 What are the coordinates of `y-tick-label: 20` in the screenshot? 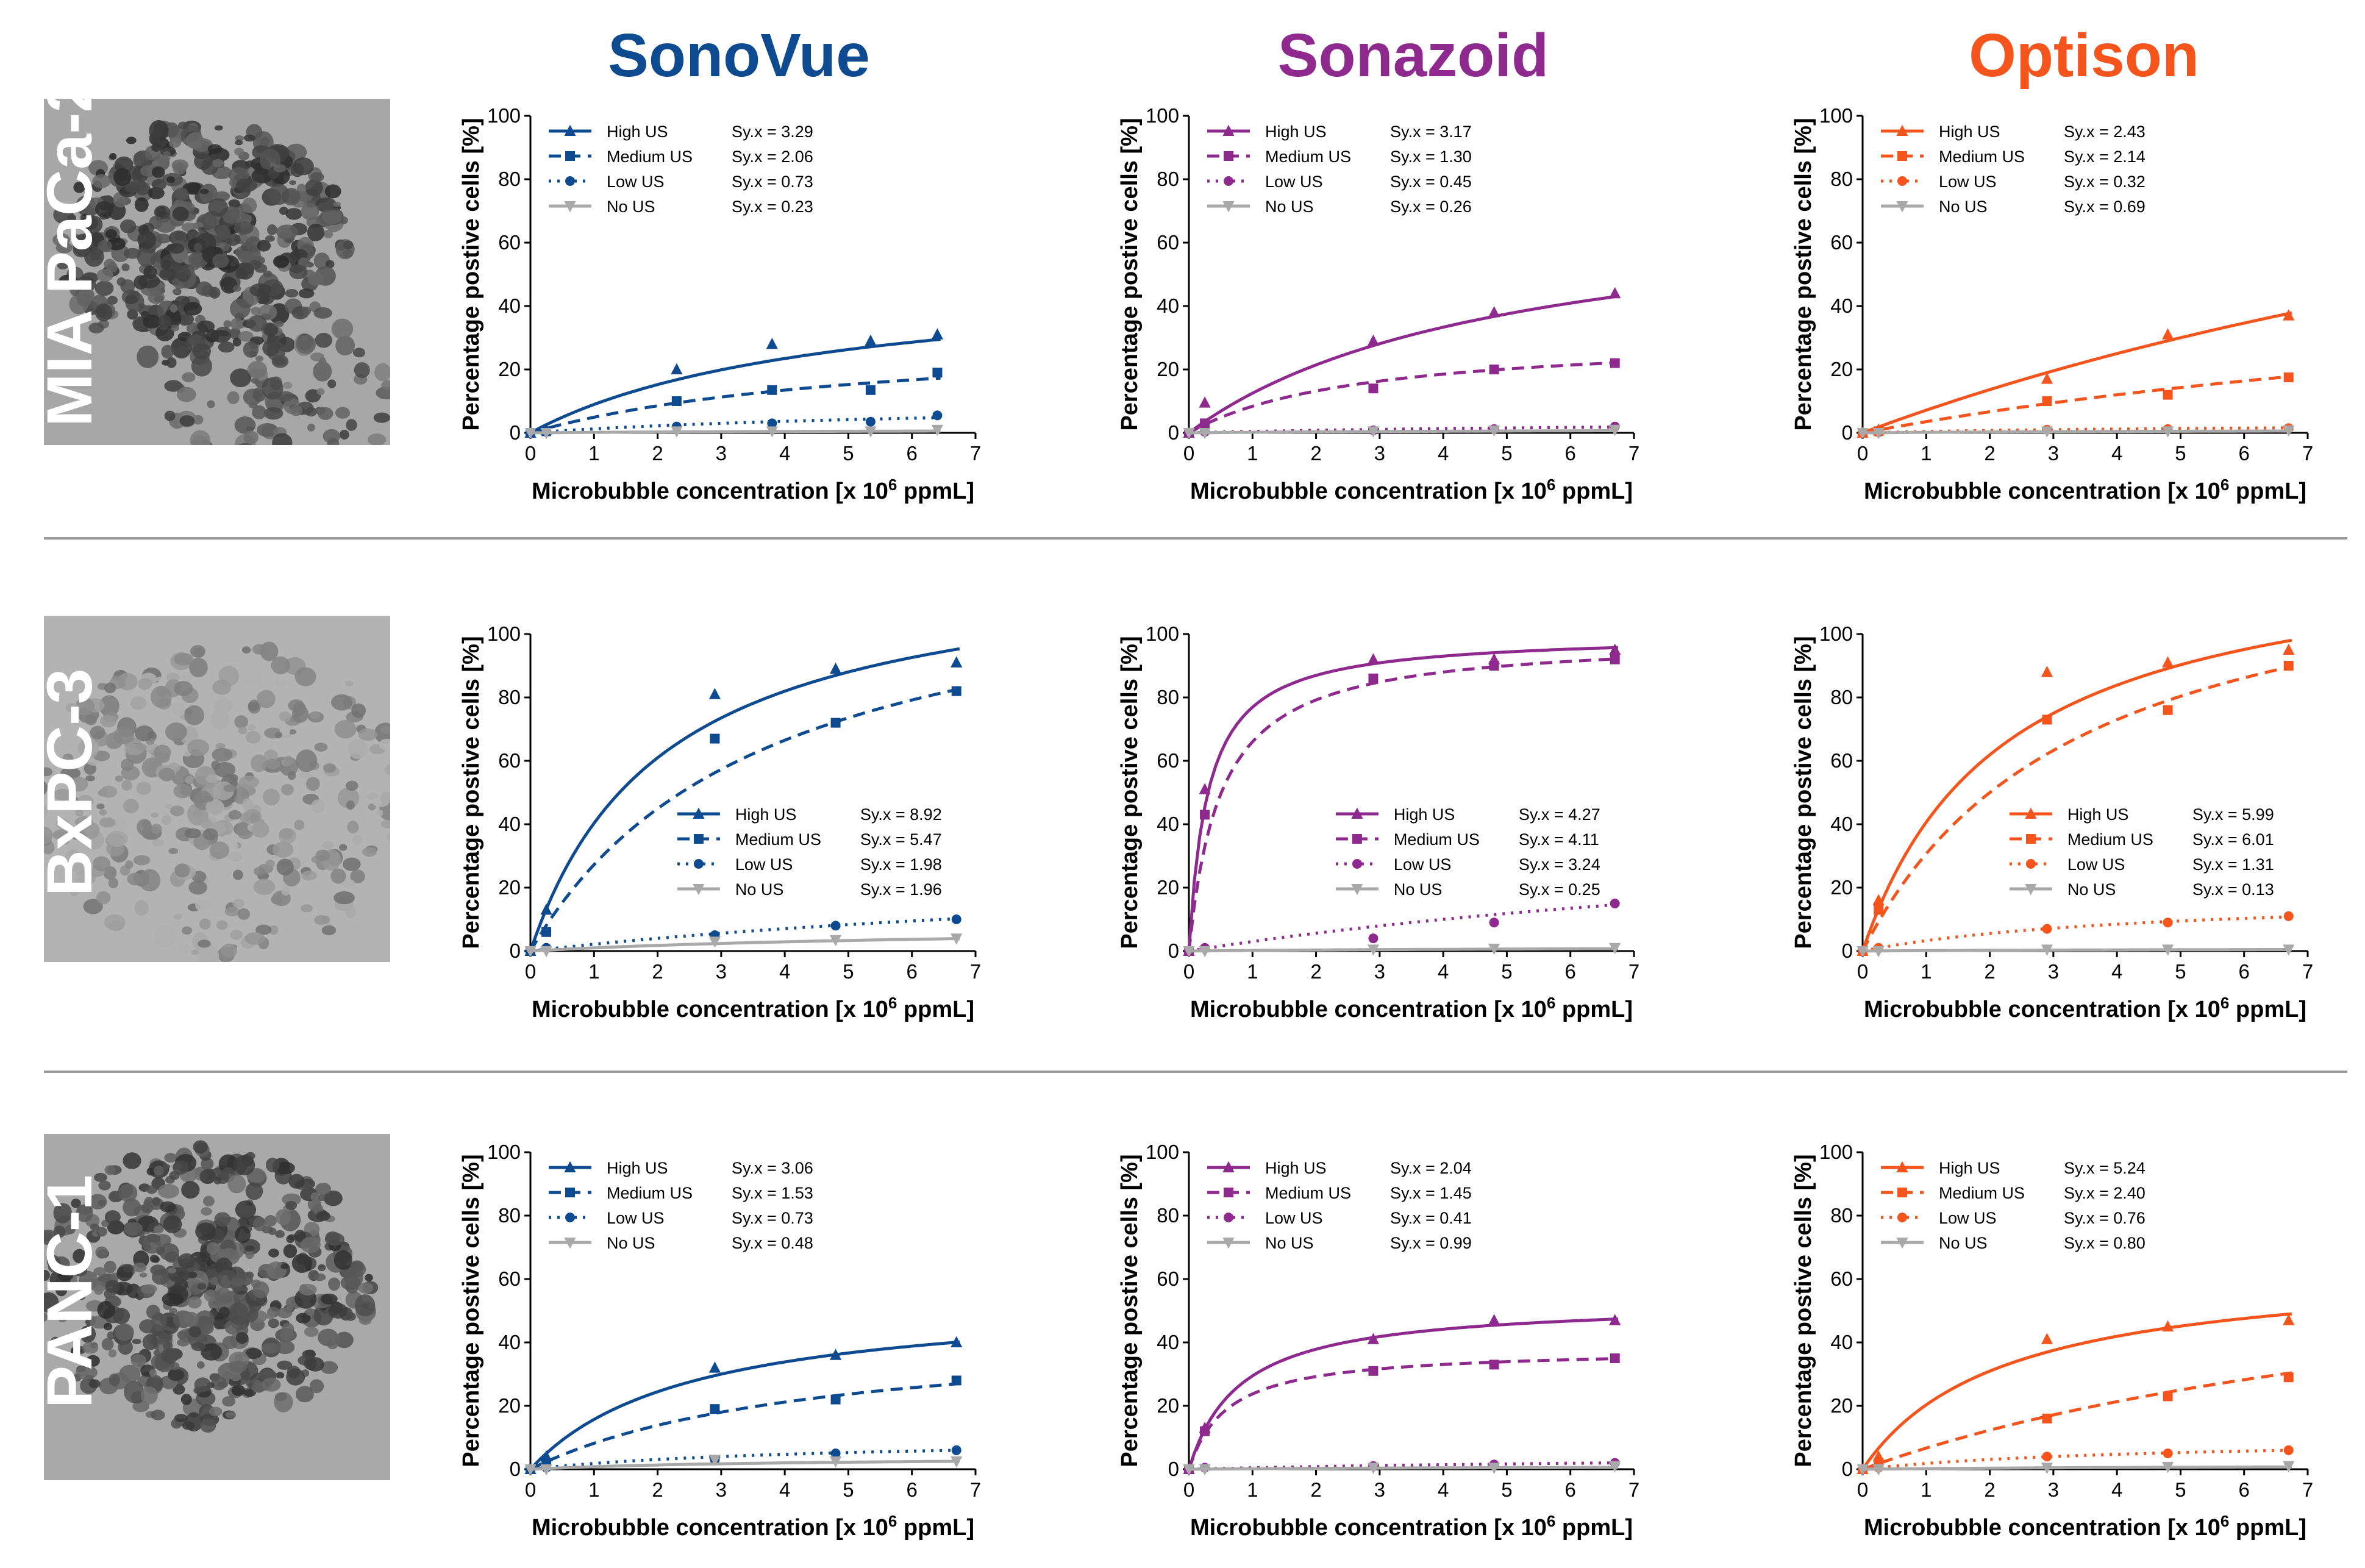 It's located at (1168, 369).